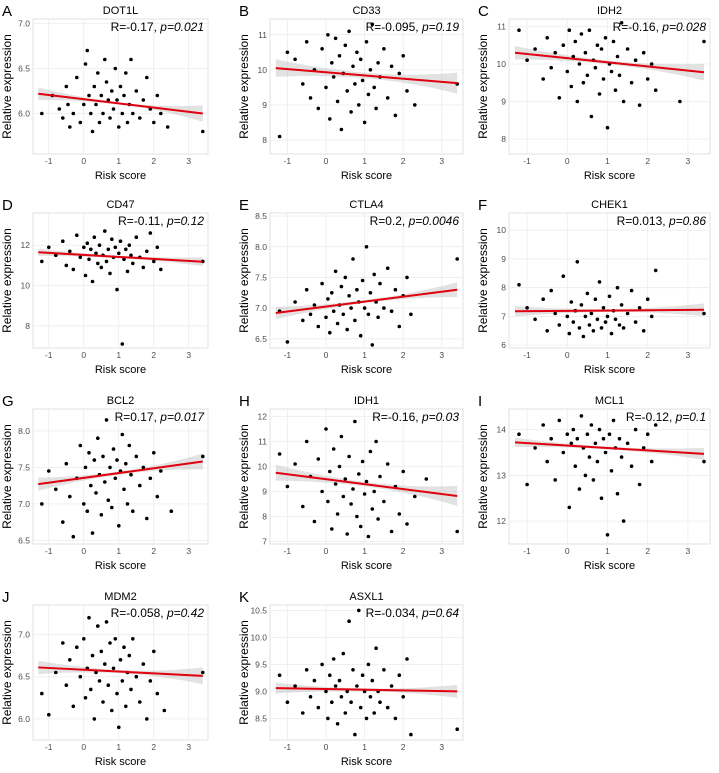 The image size is (719, 773). I want to click on gene-title: ASXL1, so click(366, 597).